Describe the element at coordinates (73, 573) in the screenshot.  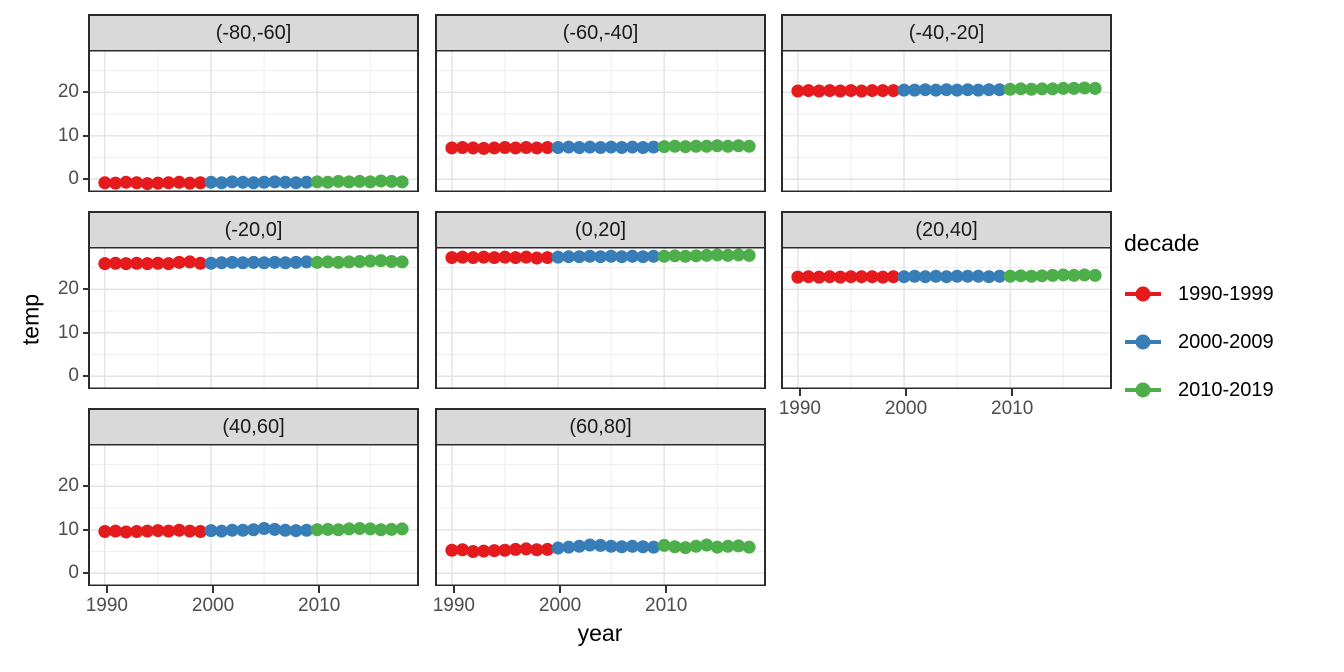
I see `y-tick-label: 0` at that location.